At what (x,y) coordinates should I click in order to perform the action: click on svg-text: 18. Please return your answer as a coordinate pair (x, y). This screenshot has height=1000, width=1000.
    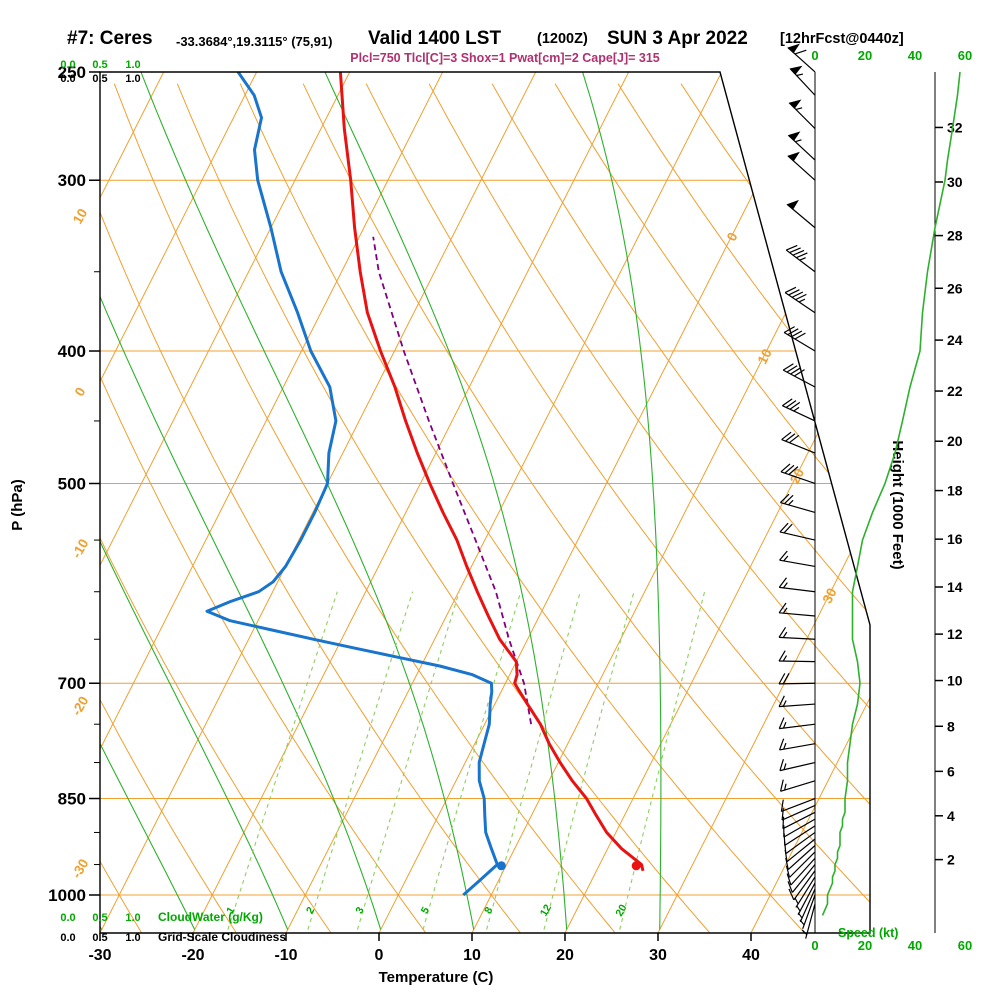
    Looking at the image, I should click on (955, 491).